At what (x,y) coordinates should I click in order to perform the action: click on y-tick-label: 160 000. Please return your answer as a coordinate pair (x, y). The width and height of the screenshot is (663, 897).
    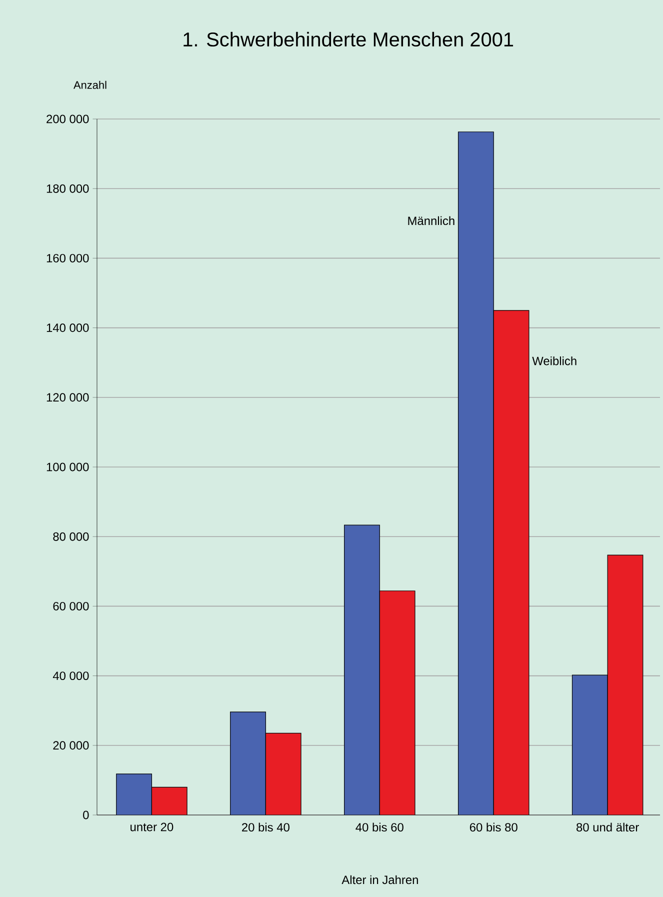
    Looking at the image, I should click on (67, 258).